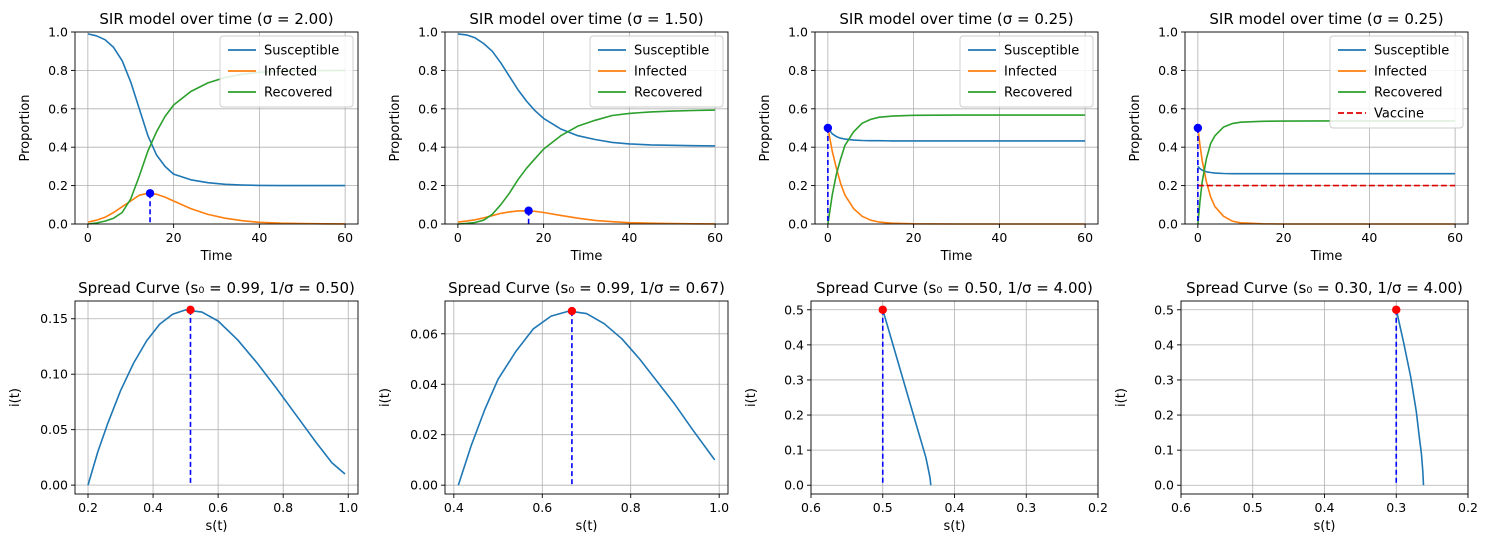 The image size is (1488, 549). I want to click on chart-title: Spread Curve (s₀ = 0.99, 1/σ = 0.50), so click(216, 288).